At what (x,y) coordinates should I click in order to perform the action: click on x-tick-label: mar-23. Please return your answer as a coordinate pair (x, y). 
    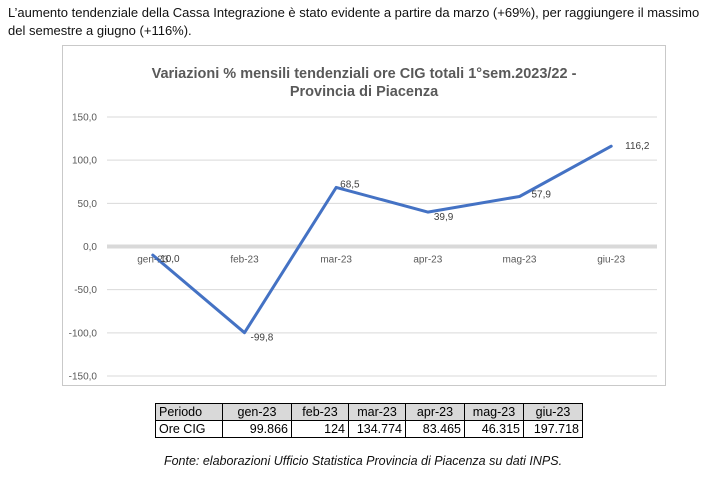
    Looking at the image, I should click on (336, 260).